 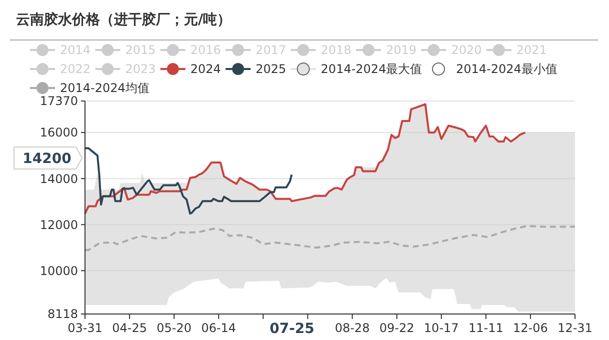 What do you see at coordinates (396, 328) in the screenshot?
I see `x-tick-label: 09-22` at bounding box center [396, 328].